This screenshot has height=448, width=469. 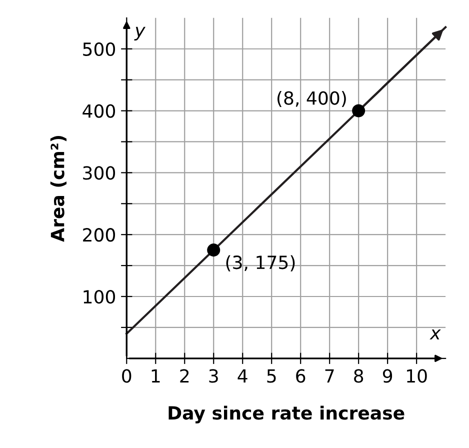 What do you see at coordinates (329, 376) in the screenshot?
I see `x-tick-label: 7` at bounding box center [329, 376].